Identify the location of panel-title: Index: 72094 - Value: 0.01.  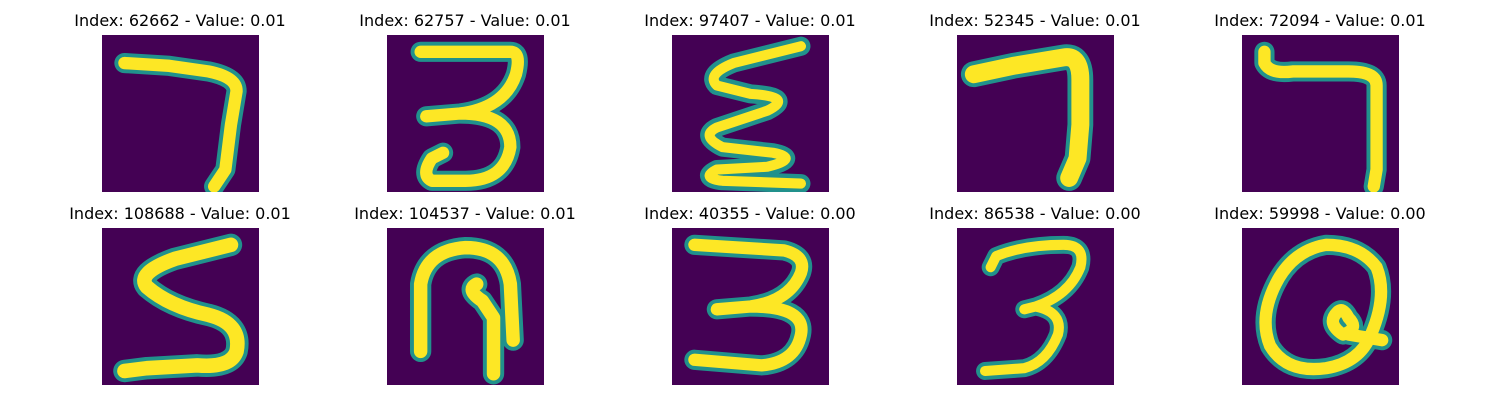
(1320, 20).